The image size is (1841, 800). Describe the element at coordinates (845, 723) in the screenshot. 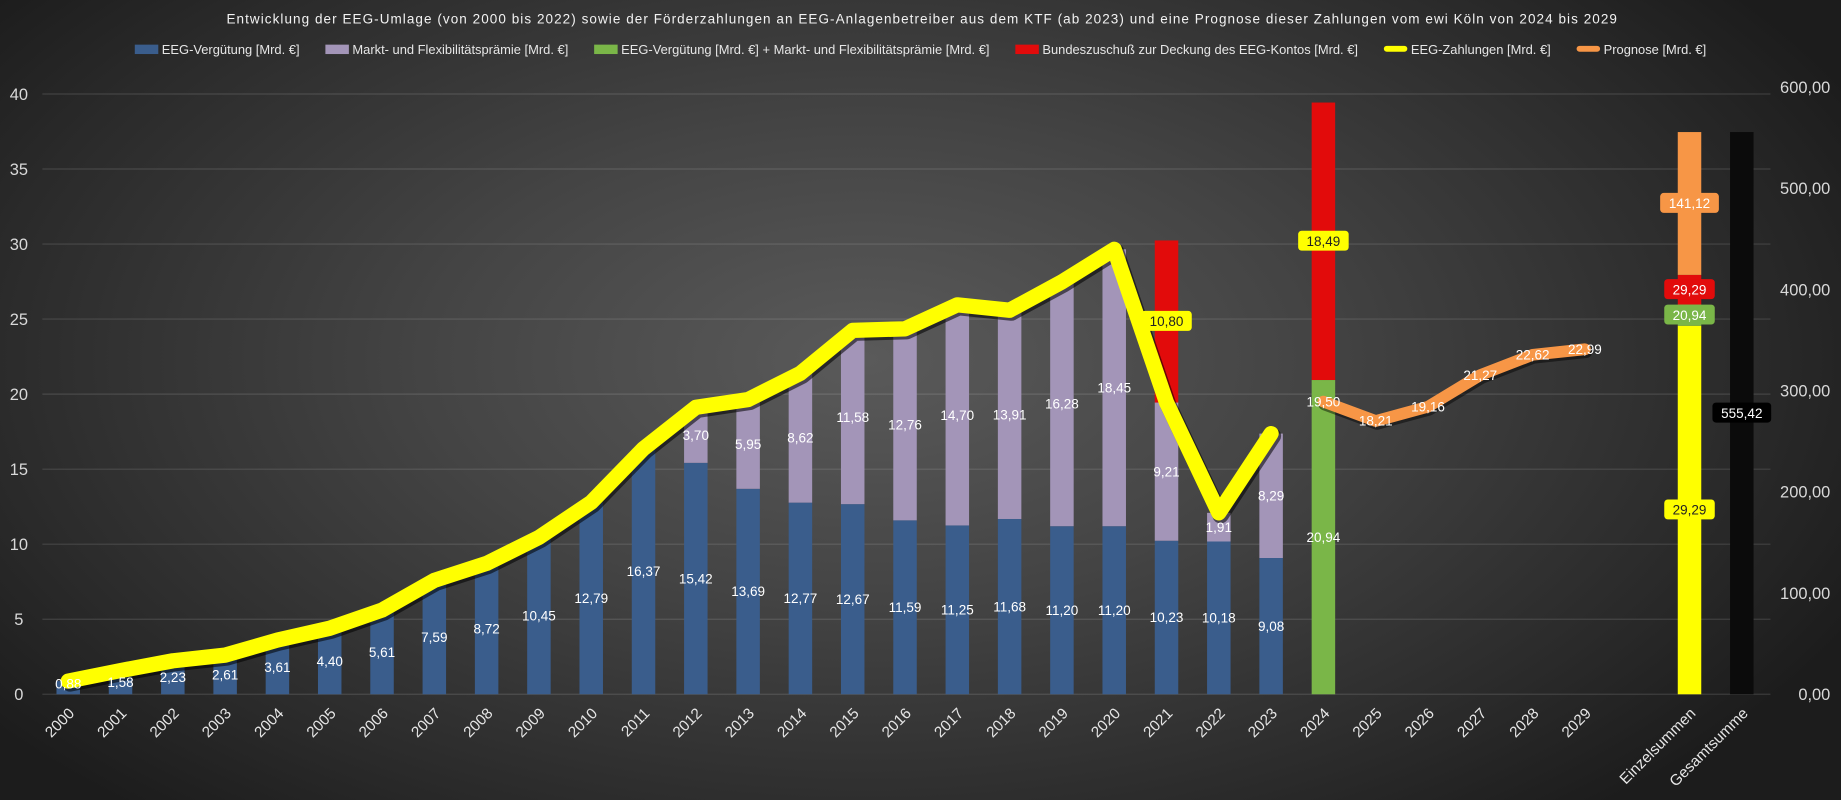

I see `x-tick-label: 2015` at that location.